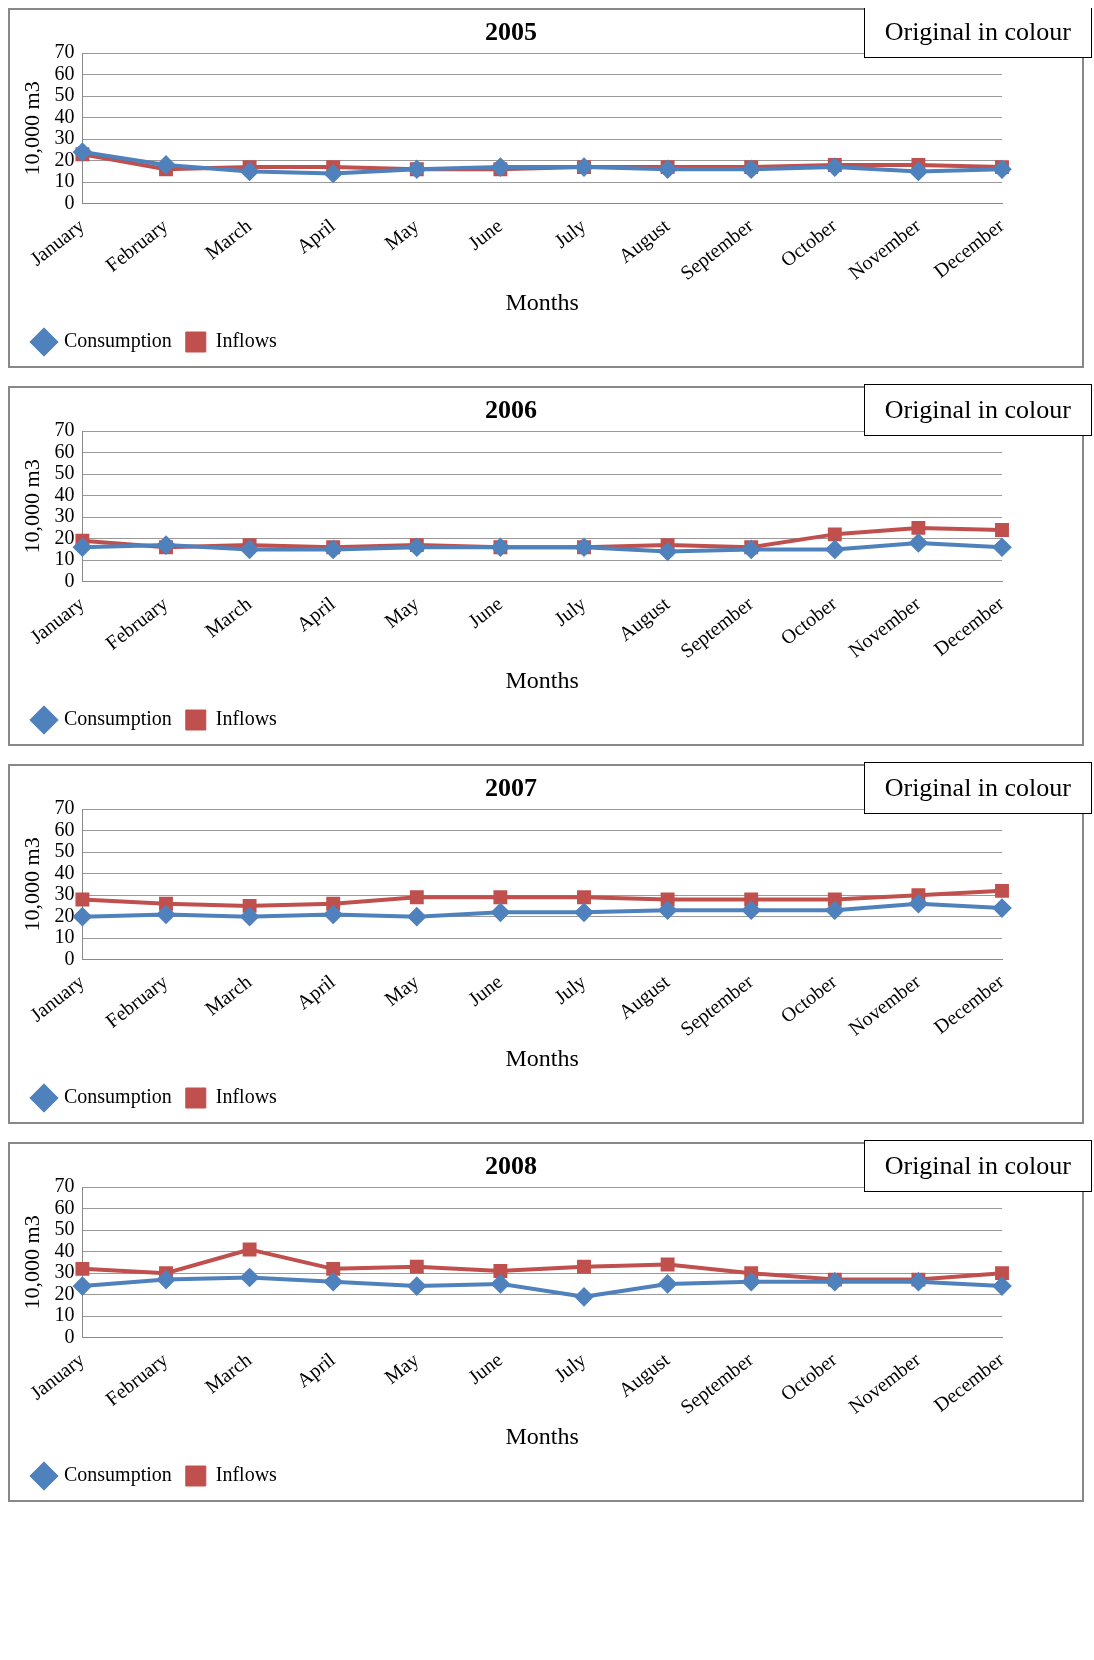 This screenshot has height=1660, width=1094. I want to click on chart-title: 2007, so click(511, 788).